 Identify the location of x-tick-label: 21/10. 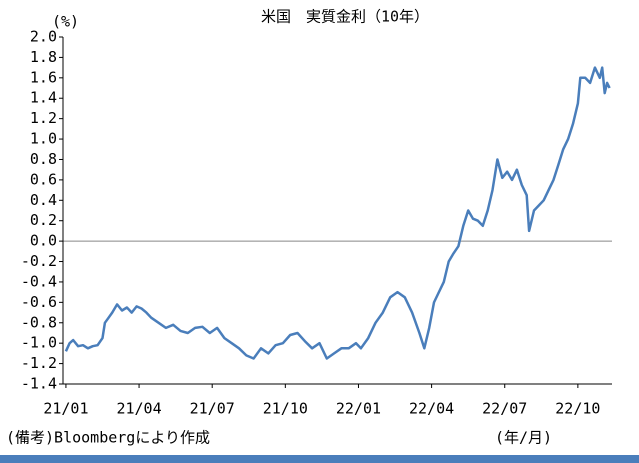
(285, 409).